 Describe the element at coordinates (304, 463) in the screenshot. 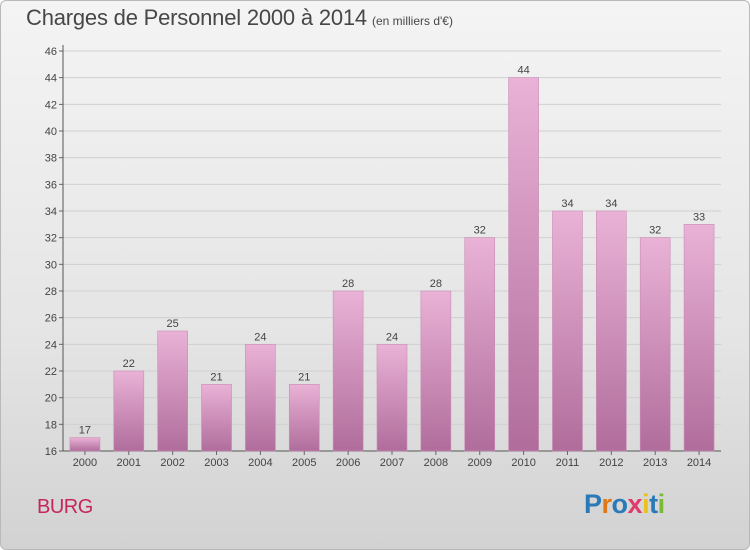

I see `x-tick-label-2005: 2005` at that location.